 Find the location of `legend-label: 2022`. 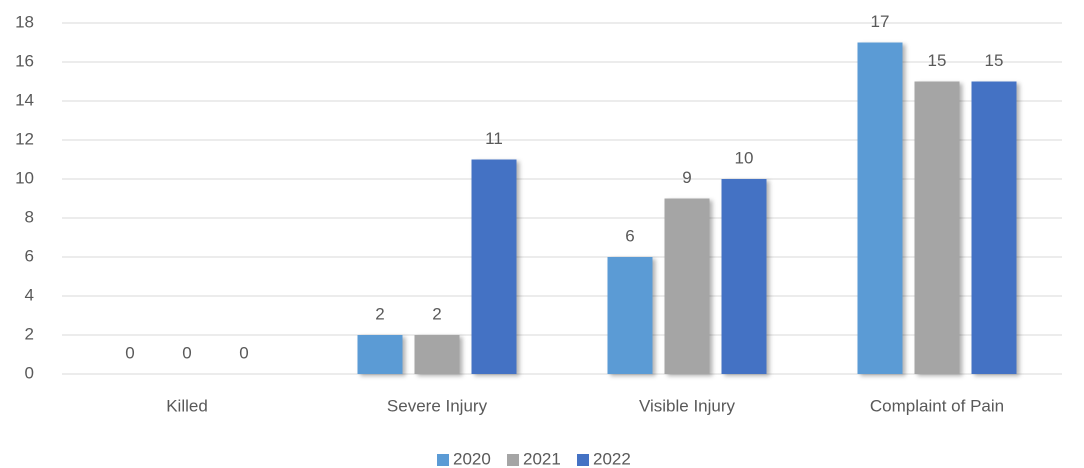

legend-label: 2022 is located at coordinates (612, 458).